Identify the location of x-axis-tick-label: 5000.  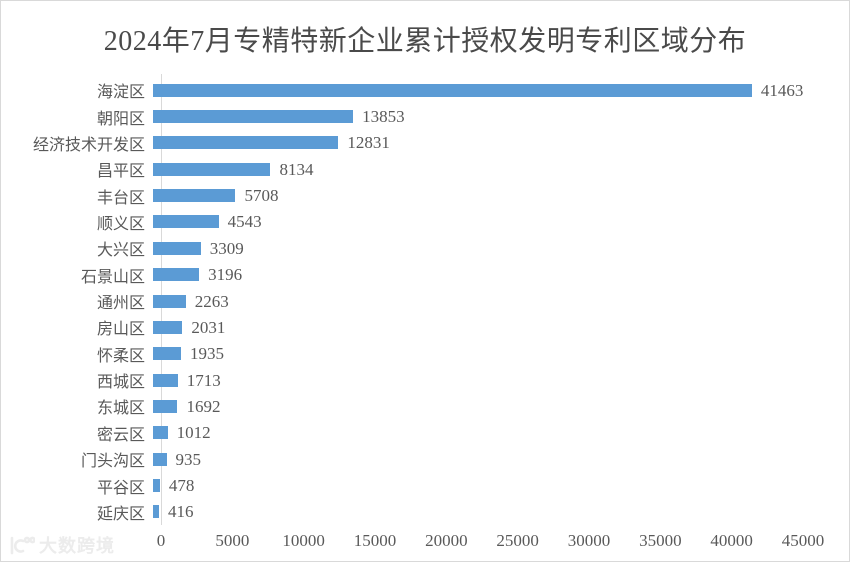
(232, 540).